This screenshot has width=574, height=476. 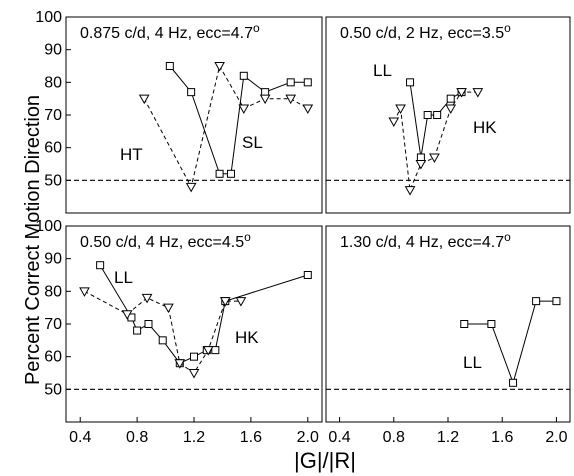 I want to click on series-ht, so click(x=226, y=127).